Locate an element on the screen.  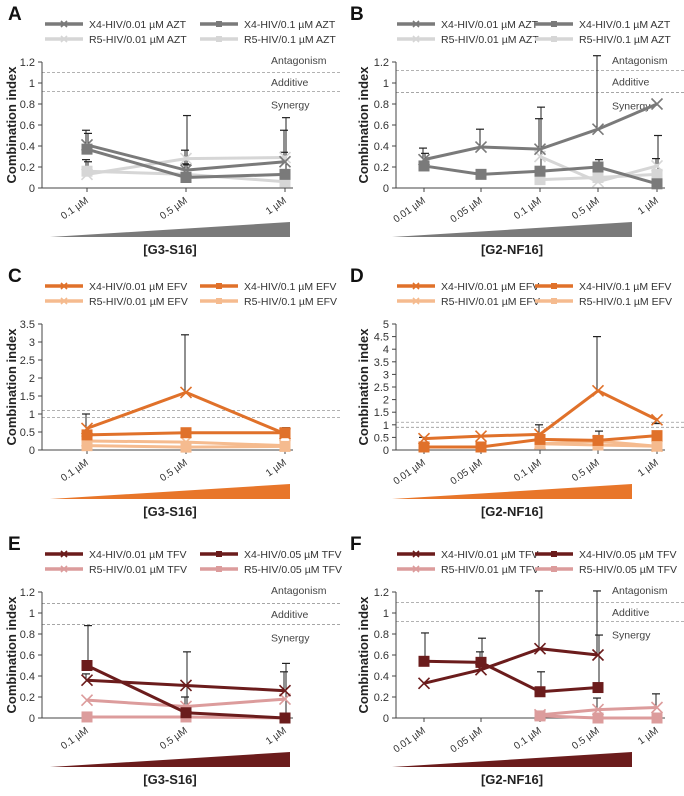
y-tick-label: 0.2 is located at coordinates (381, 698).